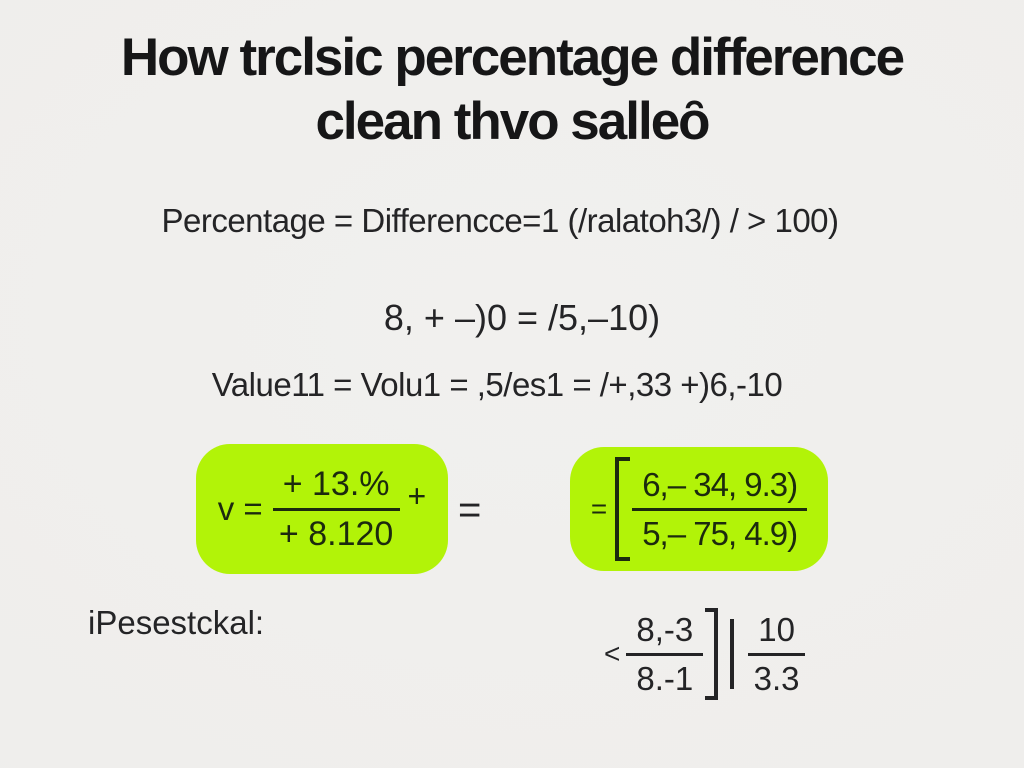 The width and height of the screenshot is (1024, 768). I want to click on title-line-2: clean thvo salleȏ, so click(512, 121).